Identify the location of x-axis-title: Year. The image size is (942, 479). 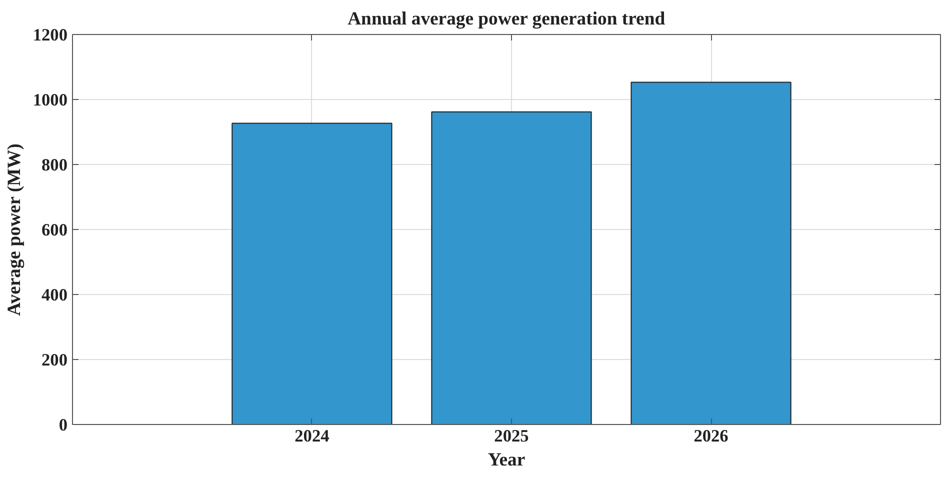
(507, 460).